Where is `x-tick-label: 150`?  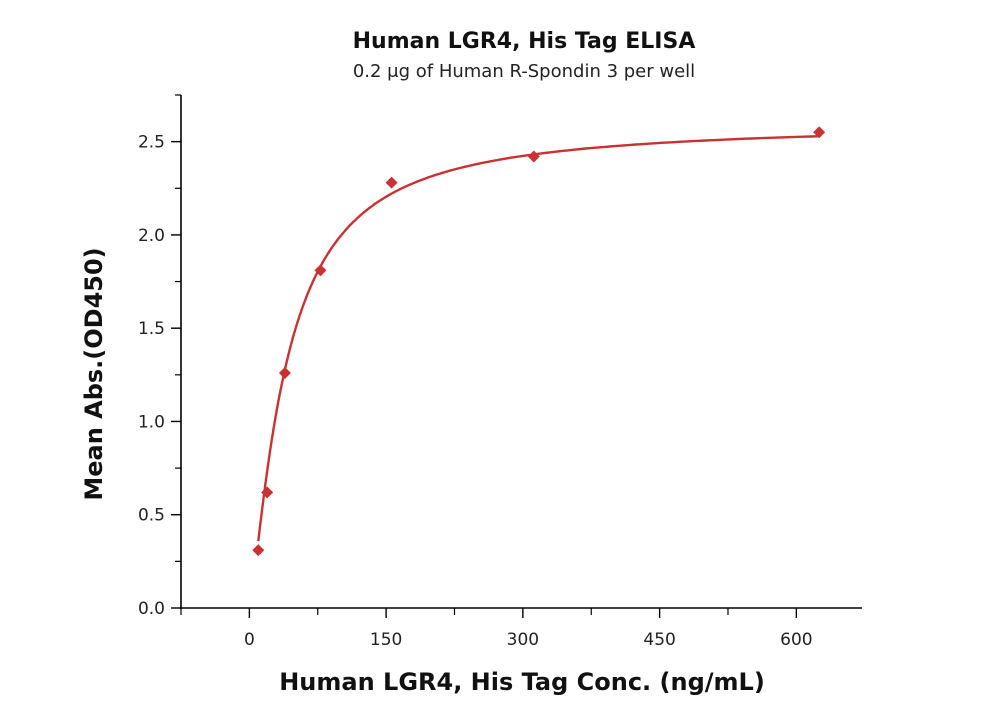
x-tick-label: 150 is located at coordinates (386, 640).